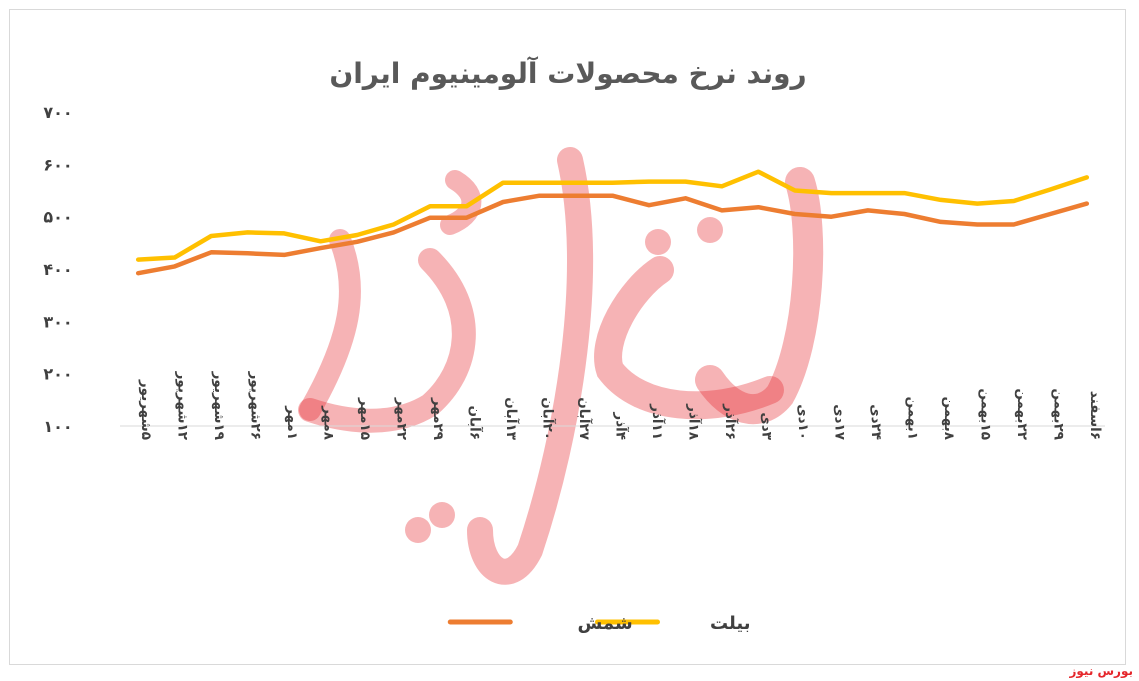  I want to click on y-tick-label: ۲۰۰, so click(57, 374).